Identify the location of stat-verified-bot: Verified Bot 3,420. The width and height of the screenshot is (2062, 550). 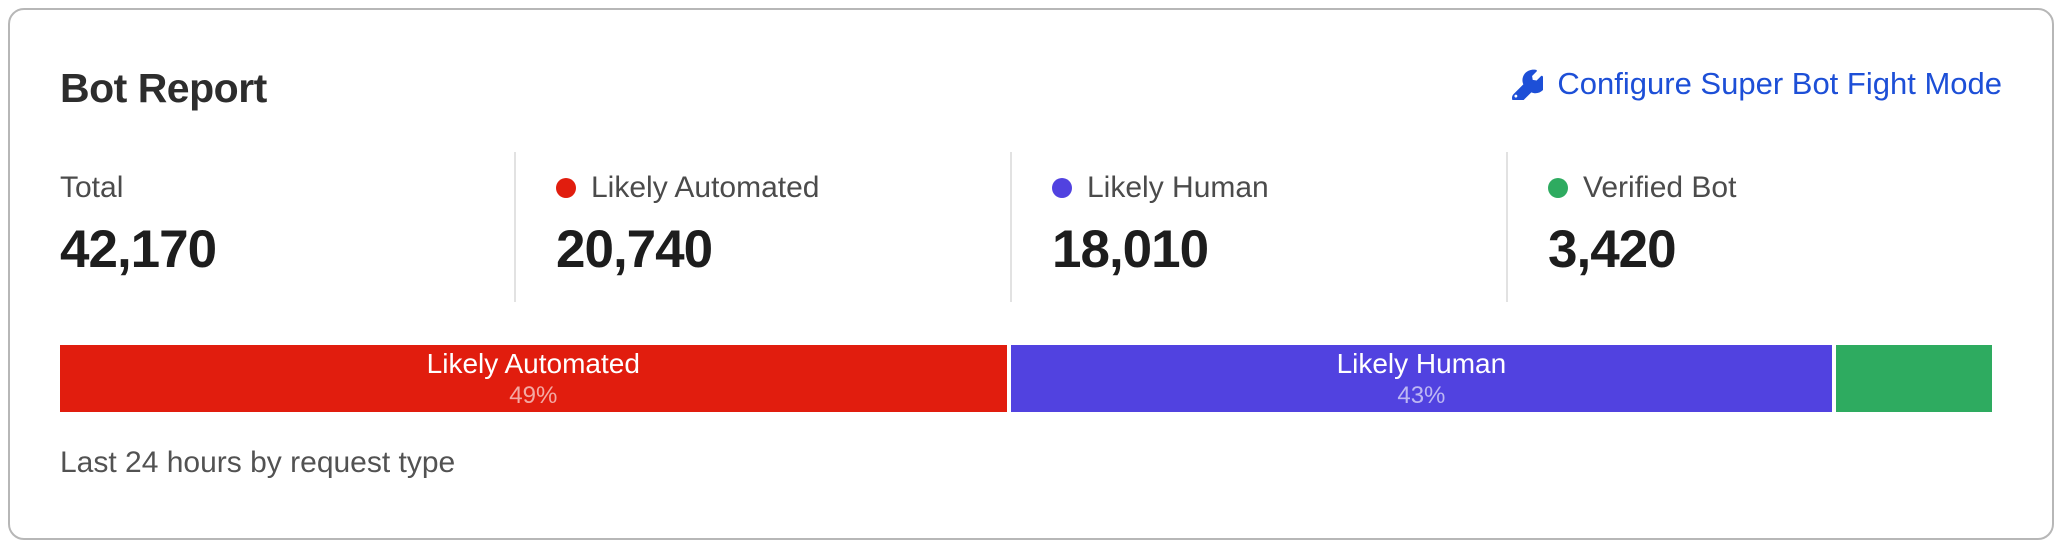
(1754, 227).